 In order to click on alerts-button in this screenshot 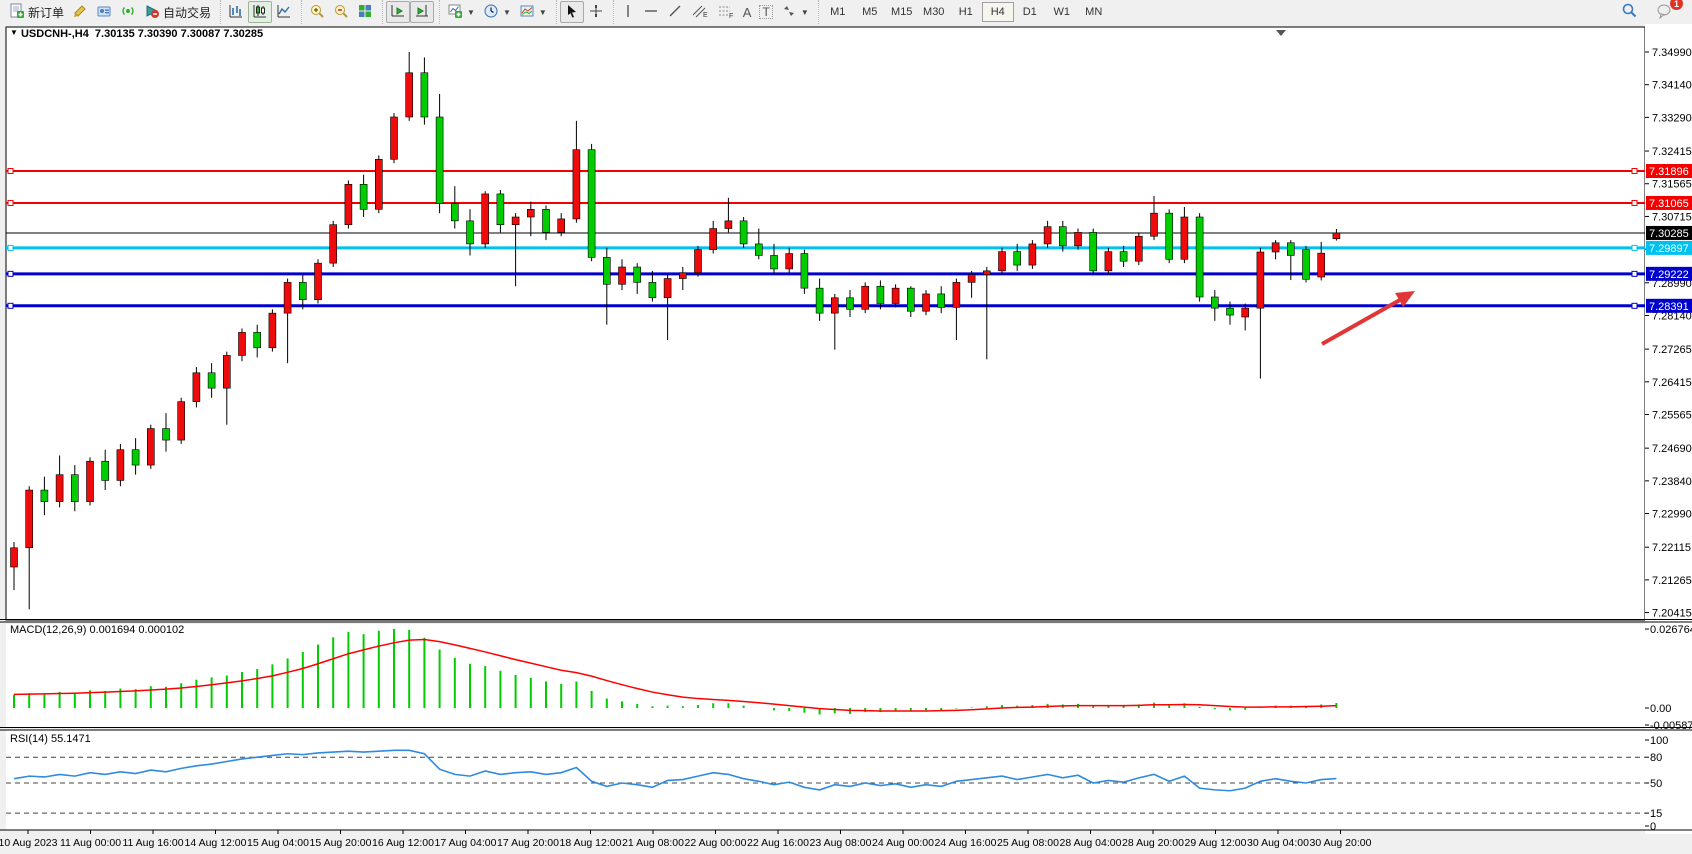, I will do `click(128, 12)`.